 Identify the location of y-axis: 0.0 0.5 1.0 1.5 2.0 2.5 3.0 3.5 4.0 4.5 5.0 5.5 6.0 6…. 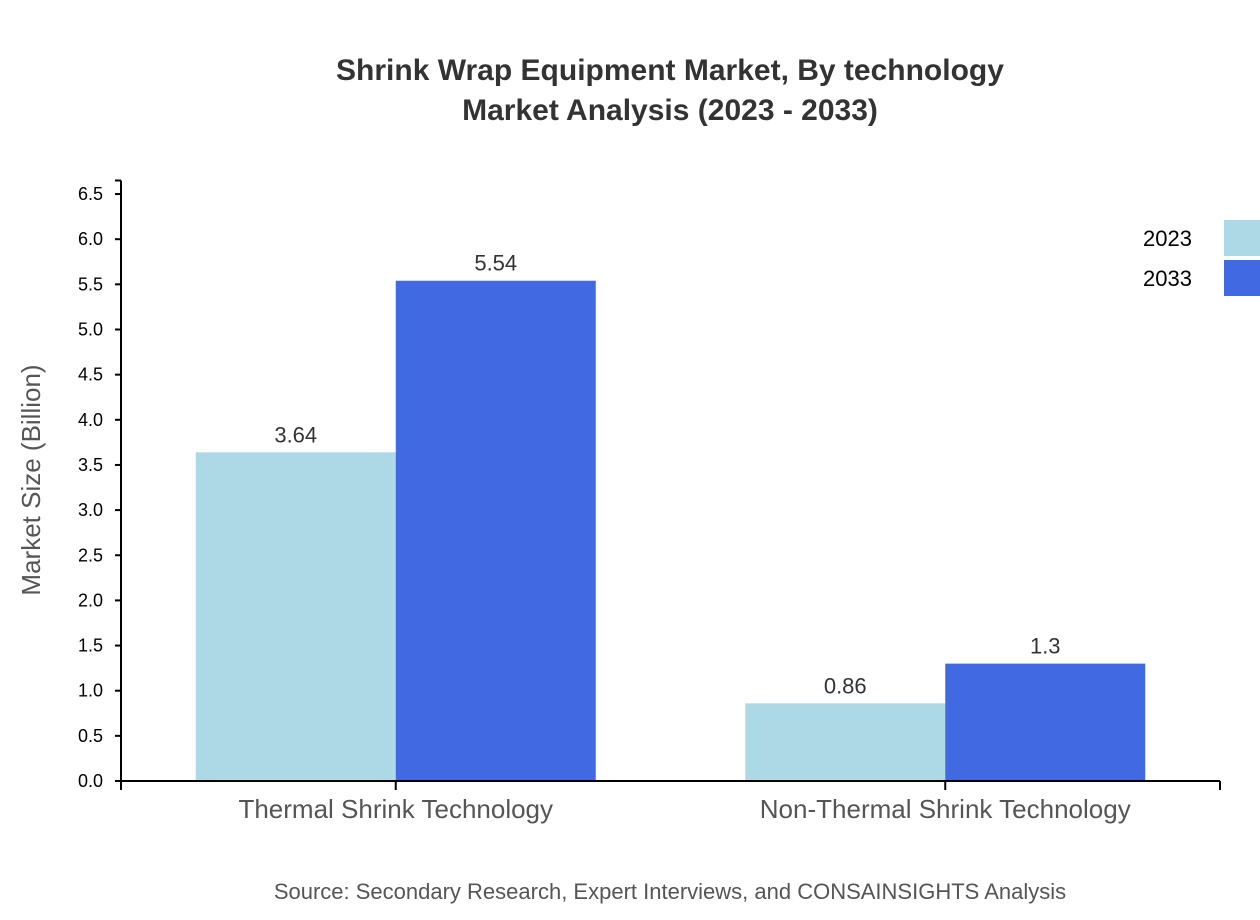
(100, 485).